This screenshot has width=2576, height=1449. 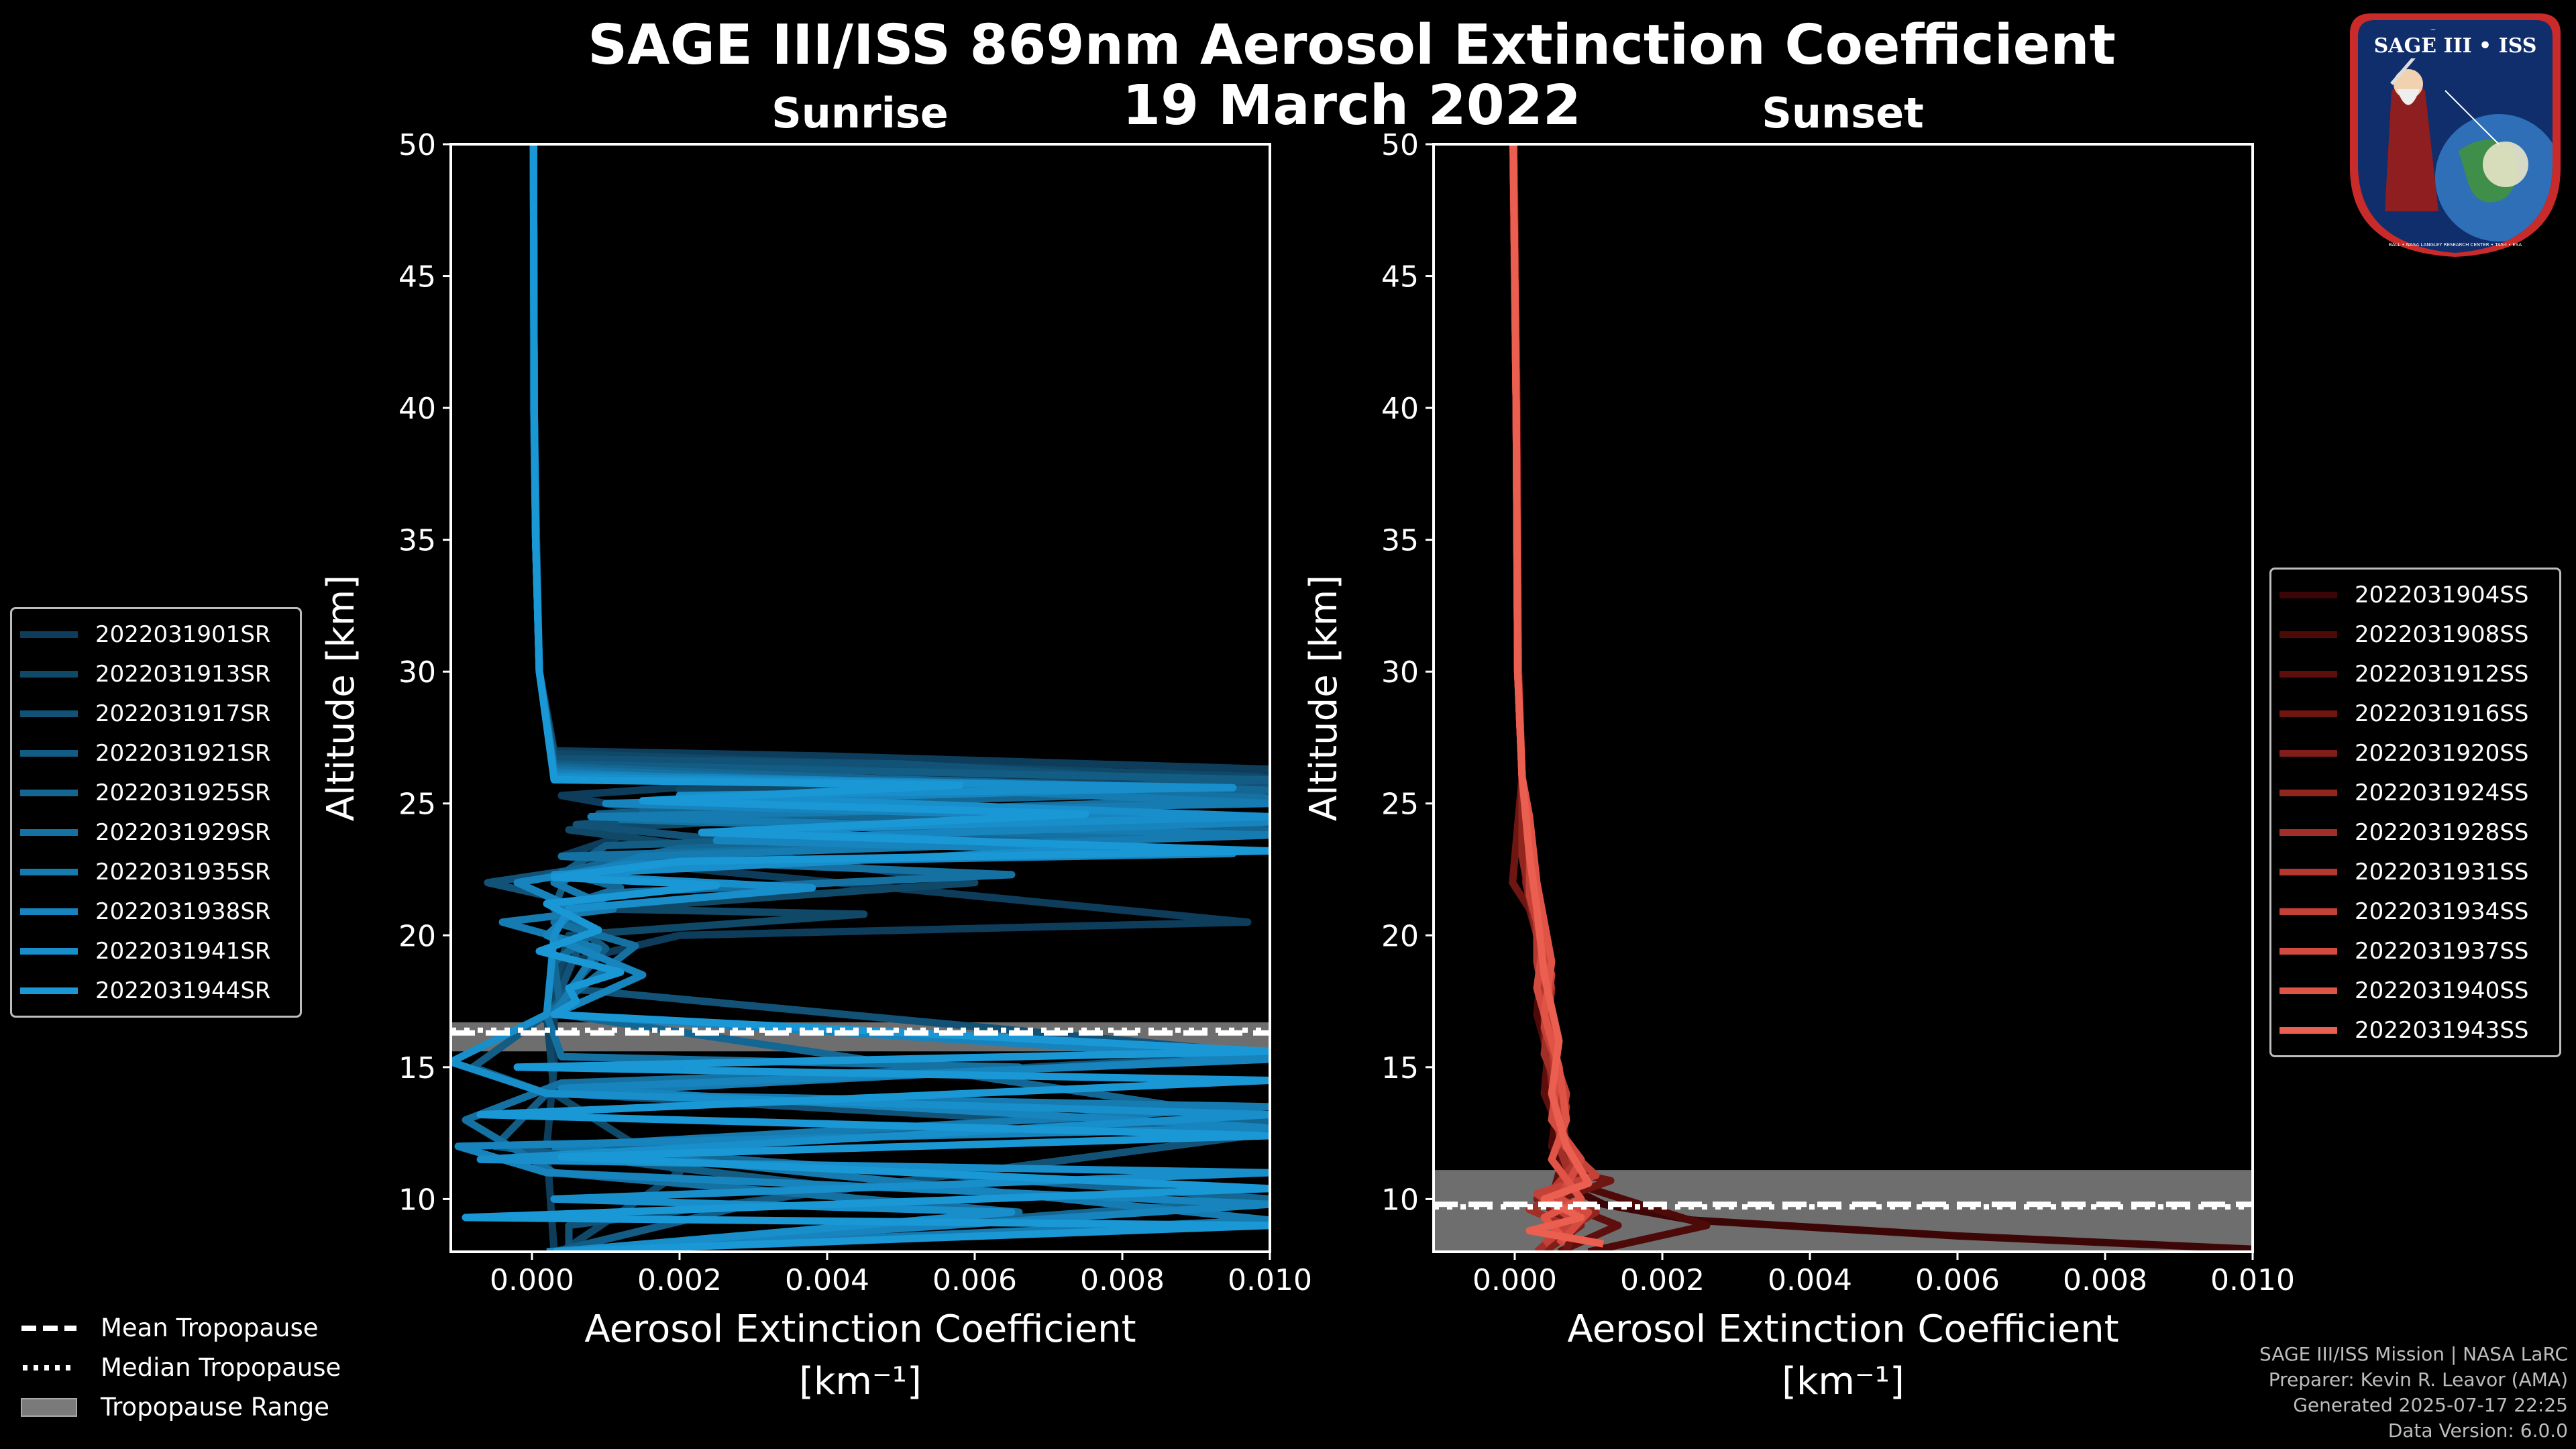 I want to click on legend-median-tropopause: Median Tropopause, so click(x=180, y=1367).